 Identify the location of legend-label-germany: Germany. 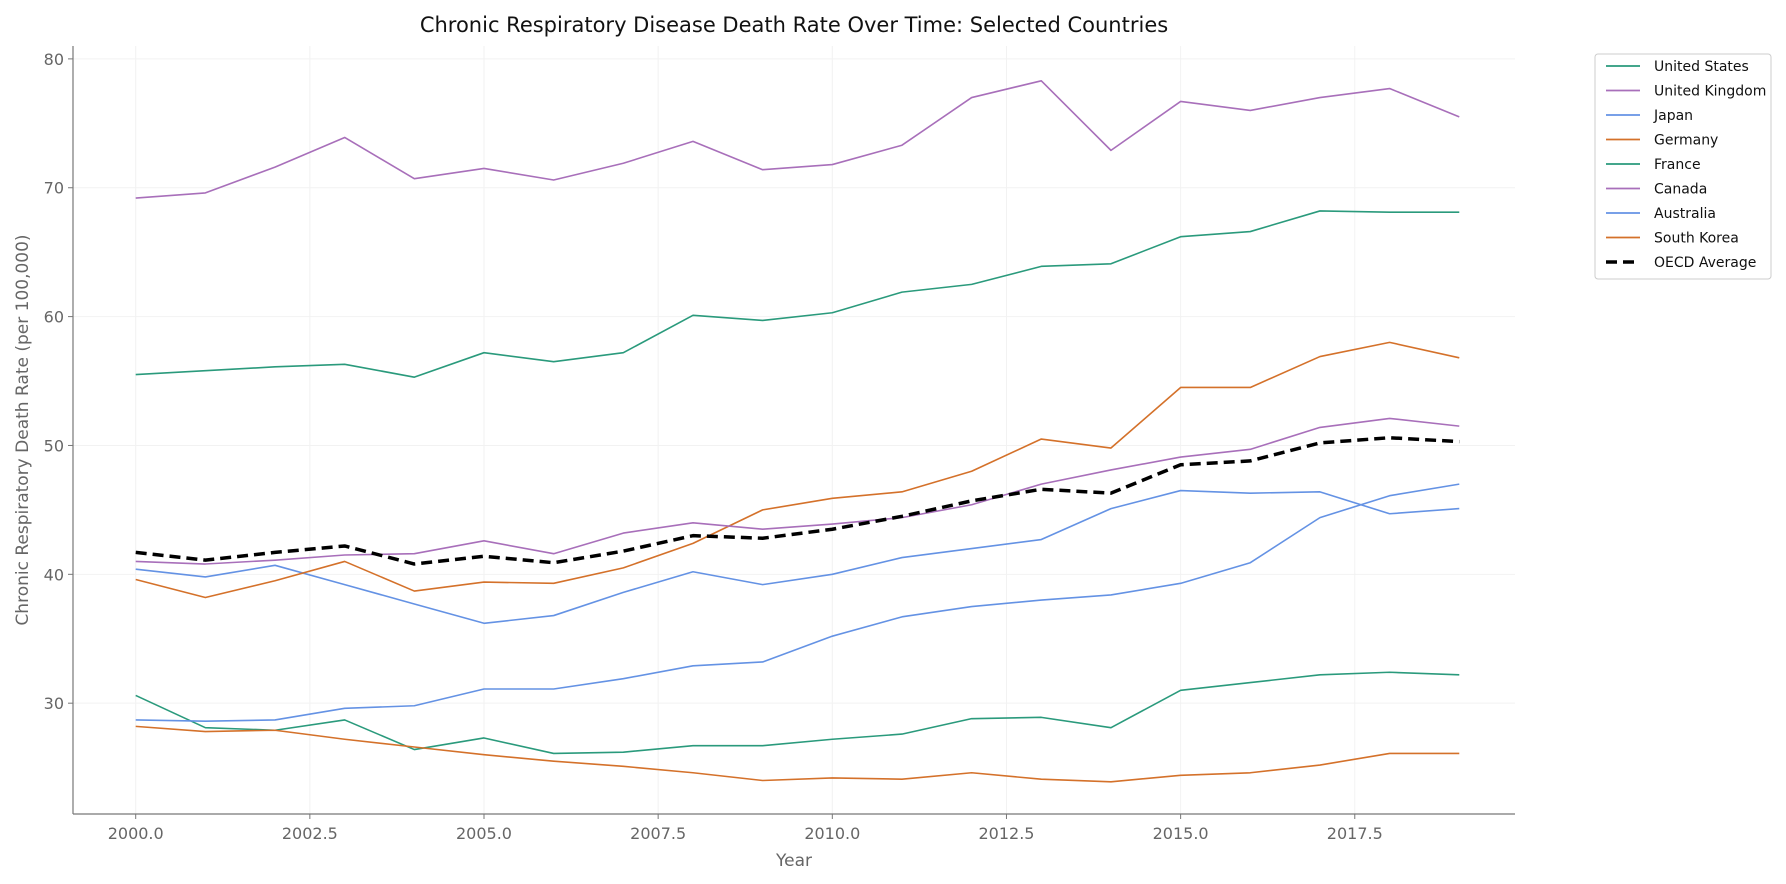
(1686, 141).